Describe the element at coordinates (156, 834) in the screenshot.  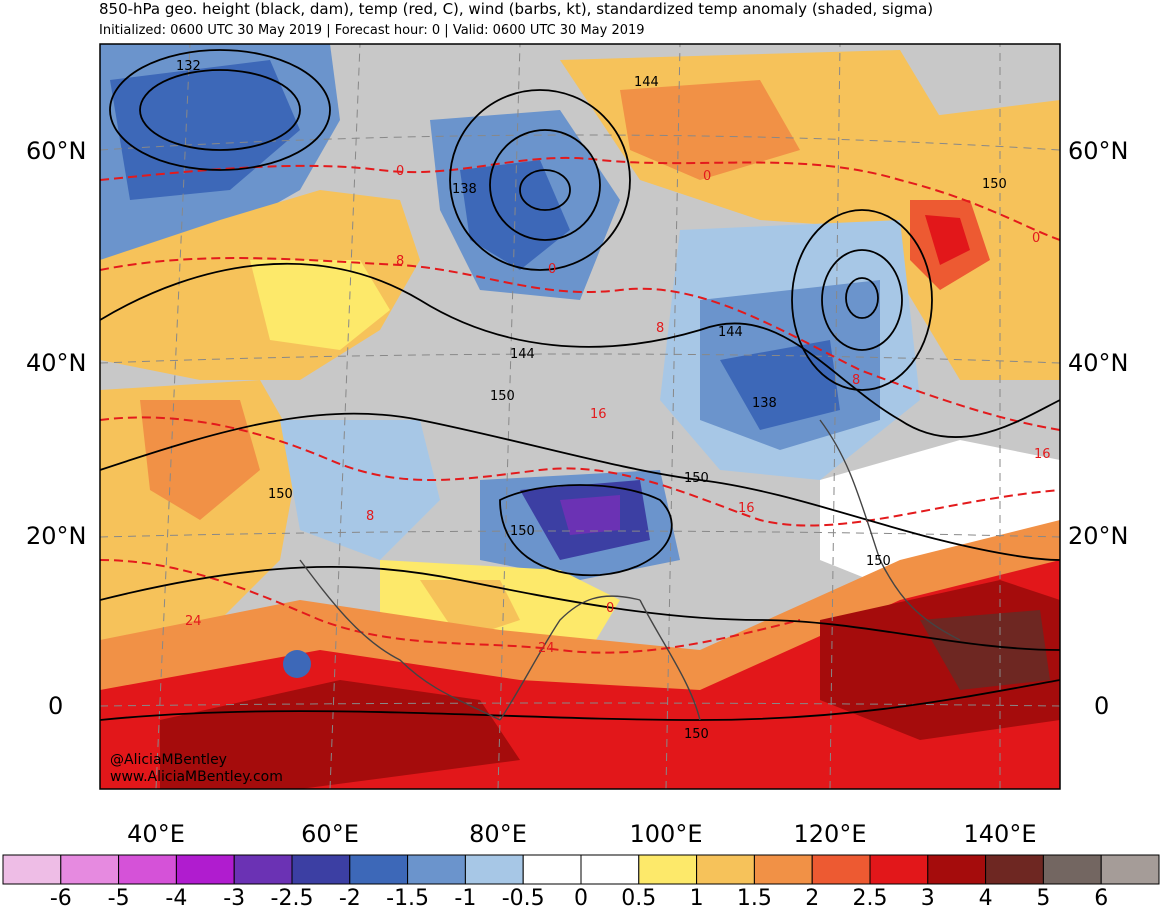
I see `lon-label-40e: 40°E` at that location.